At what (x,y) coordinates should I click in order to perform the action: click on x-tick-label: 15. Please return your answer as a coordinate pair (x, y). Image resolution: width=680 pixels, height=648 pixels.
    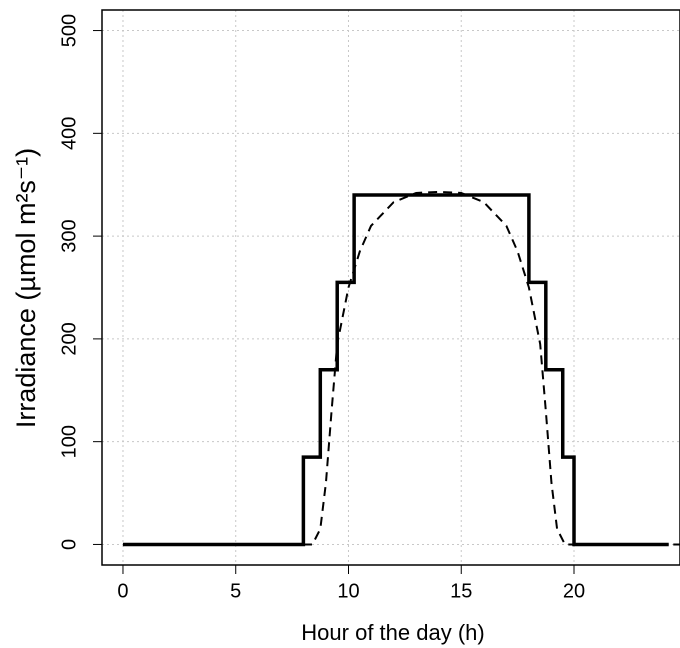
    Looking at the image, I should click on (461, 591).